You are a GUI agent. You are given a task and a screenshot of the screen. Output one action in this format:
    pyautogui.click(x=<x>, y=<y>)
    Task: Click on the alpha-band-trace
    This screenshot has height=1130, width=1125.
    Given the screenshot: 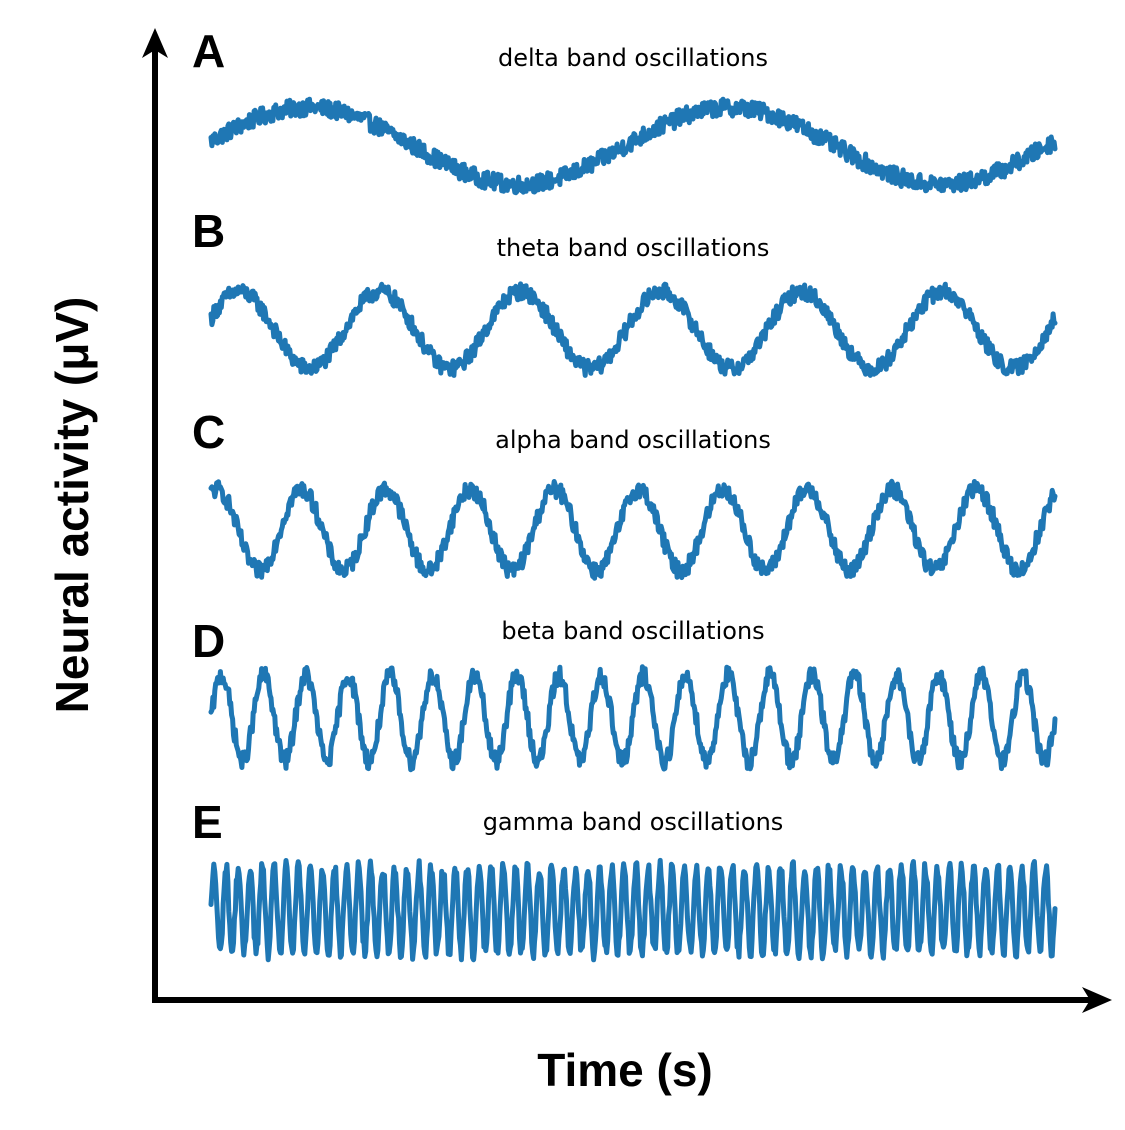 What is the action you would take?
    pyautogui.click(x=633, y=529)
    